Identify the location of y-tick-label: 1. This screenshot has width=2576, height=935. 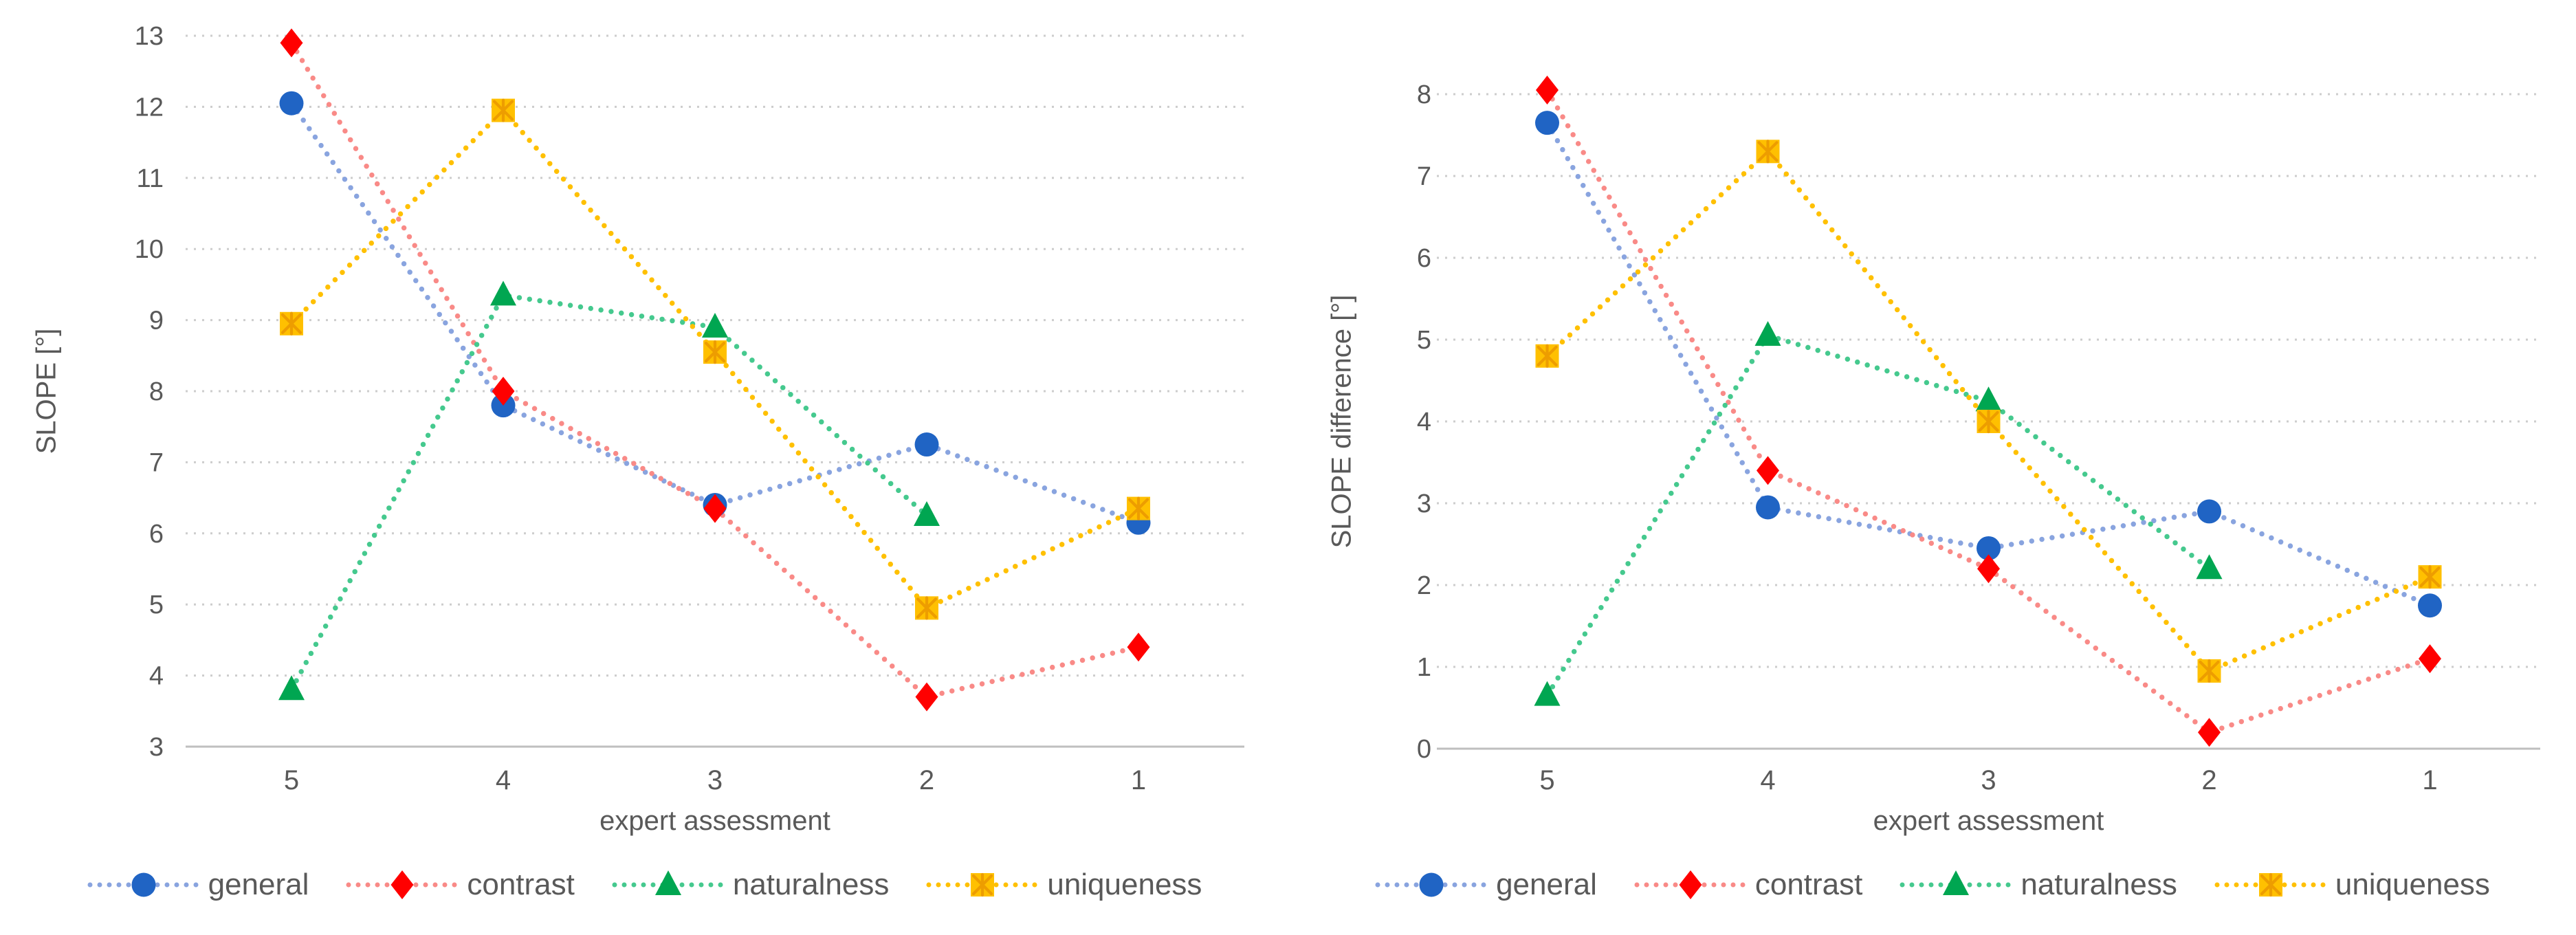
(1424, 667).